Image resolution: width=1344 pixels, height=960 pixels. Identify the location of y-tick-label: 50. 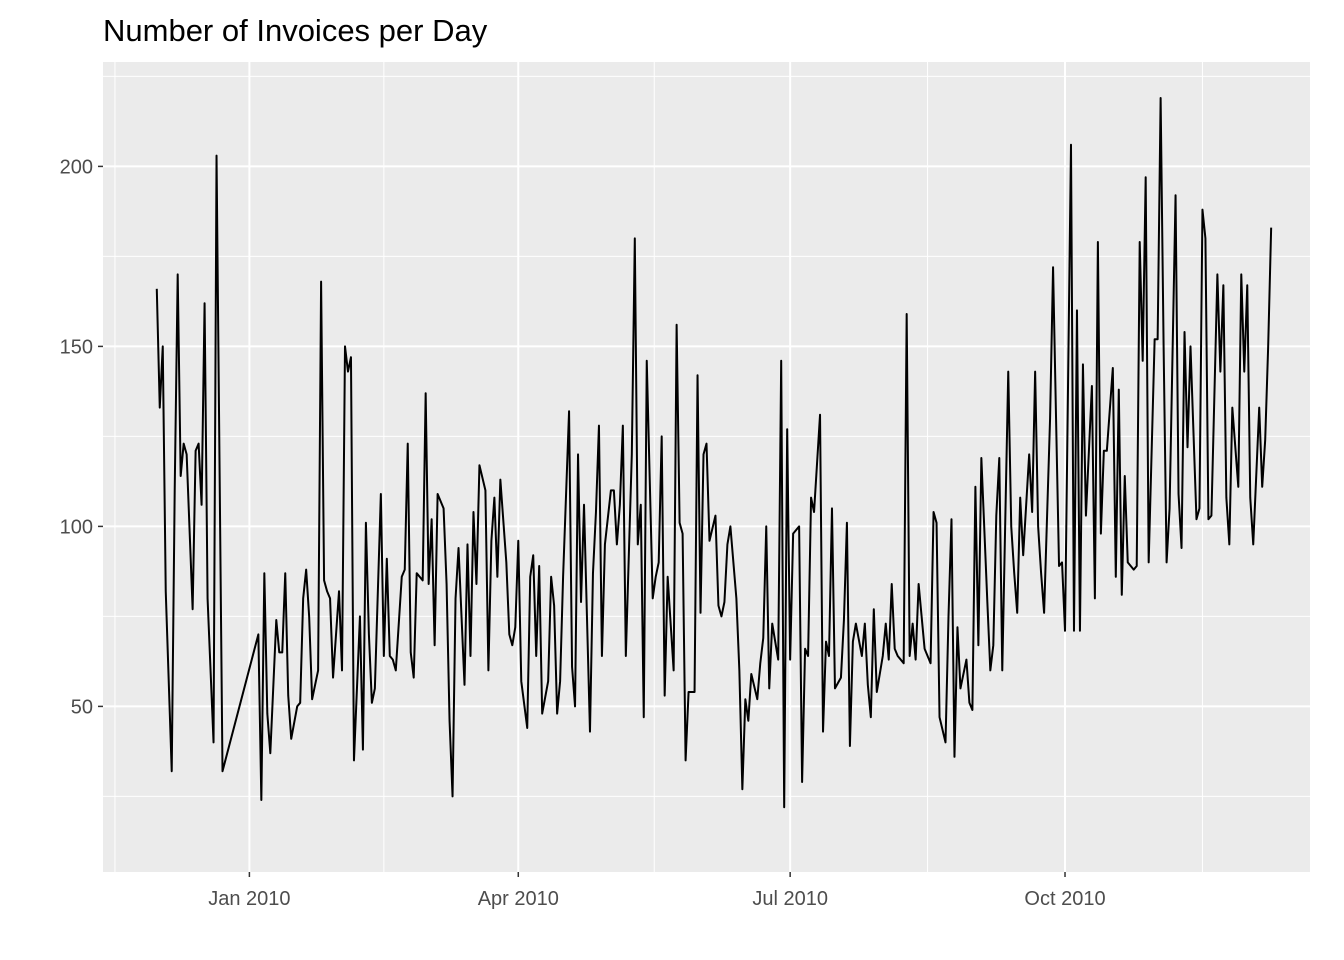
(82, 707).